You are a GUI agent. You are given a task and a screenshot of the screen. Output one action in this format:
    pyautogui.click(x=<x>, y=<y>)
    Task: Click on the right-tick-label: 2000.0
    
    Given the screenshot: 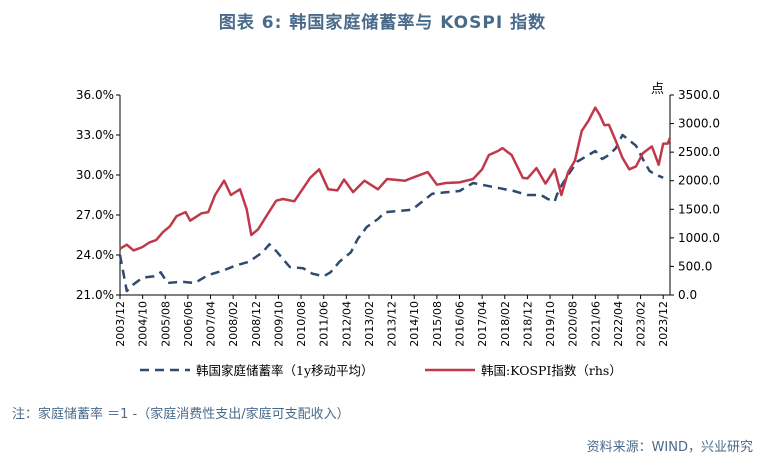 What is the action you would take?
    pyautogui.click(x=699, y=181)
    